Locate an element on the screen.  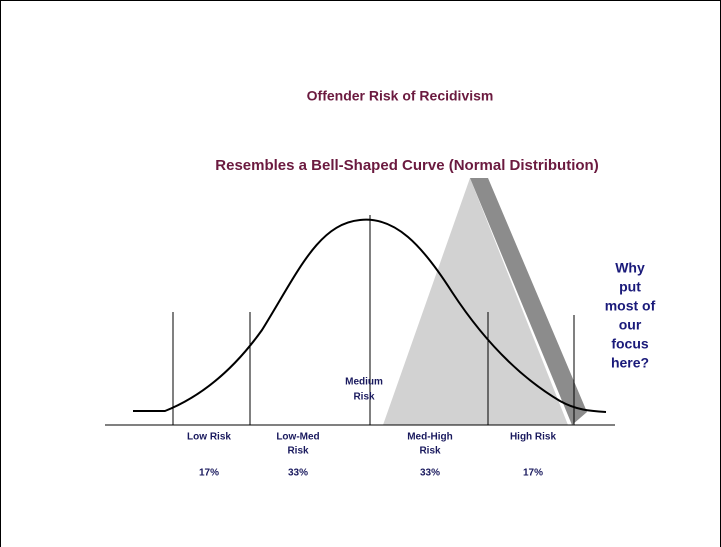
center-label: Risk is located at coordinates (364, 397).